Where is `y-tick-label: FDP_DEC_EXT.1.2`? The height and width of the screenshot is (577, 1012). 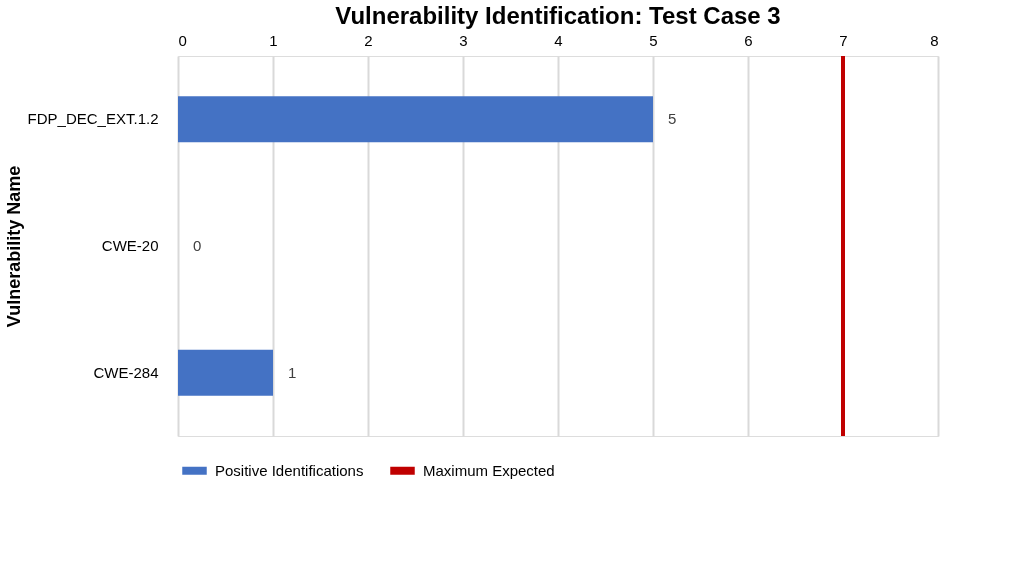 y-tick-label: FDP_DEC_EXT.1.2 is located at coordinates (93, 119).